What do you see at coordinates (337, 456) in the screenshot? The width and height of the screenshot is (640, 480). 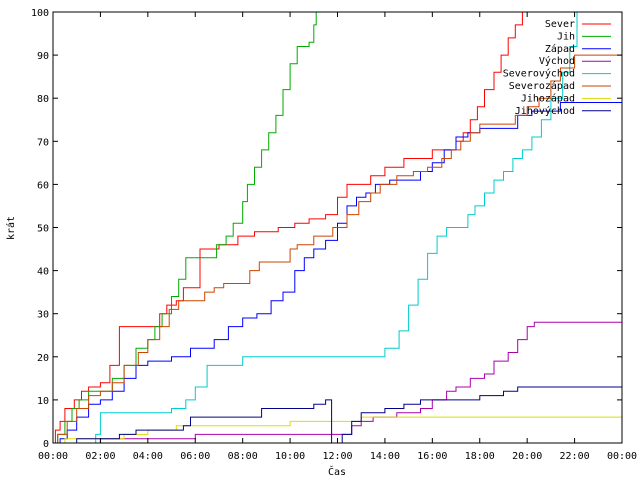 I see `x-tick-label: 12:00` at bounding box center [337, 456].